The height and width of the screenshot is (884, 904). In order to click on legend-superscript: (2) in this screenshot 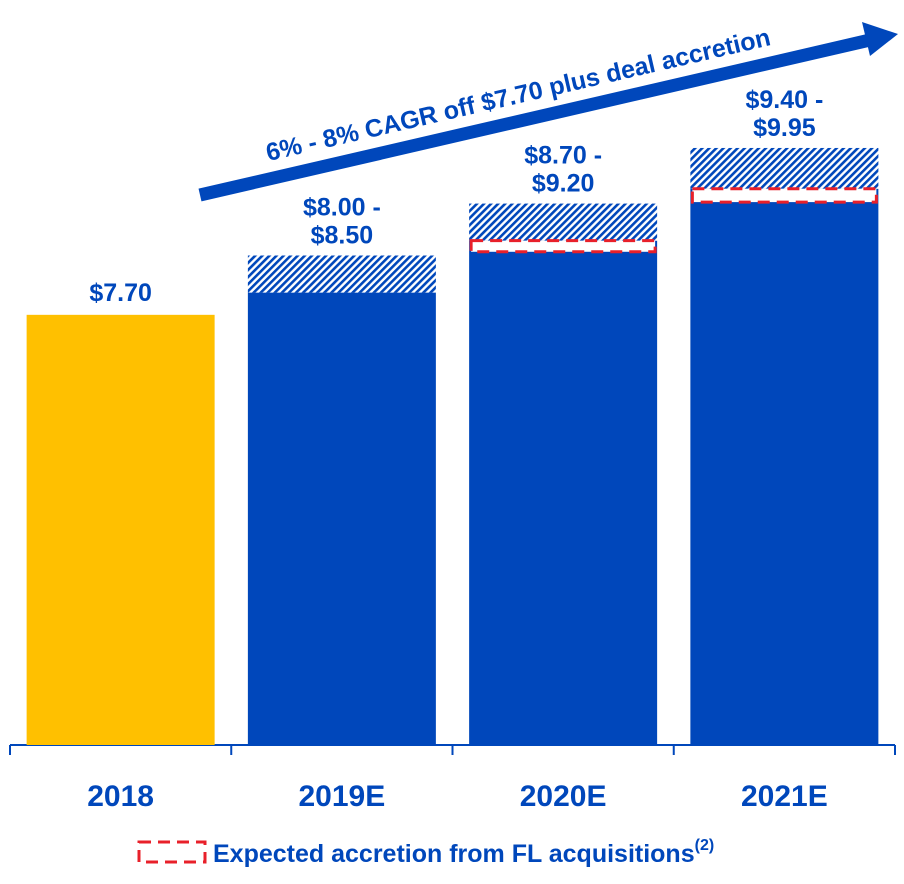, I will do `click(705, 845)`.